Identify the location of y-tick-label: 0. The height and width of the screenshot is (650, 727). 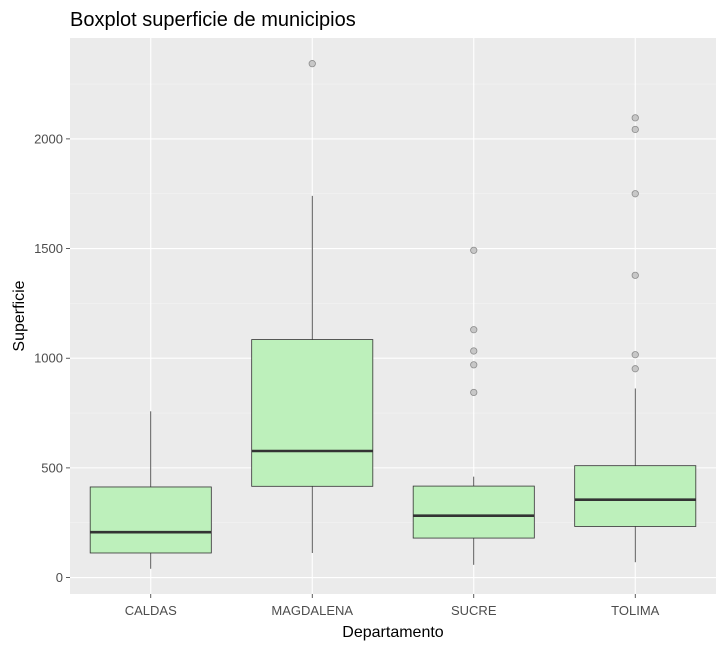
(59, 577).